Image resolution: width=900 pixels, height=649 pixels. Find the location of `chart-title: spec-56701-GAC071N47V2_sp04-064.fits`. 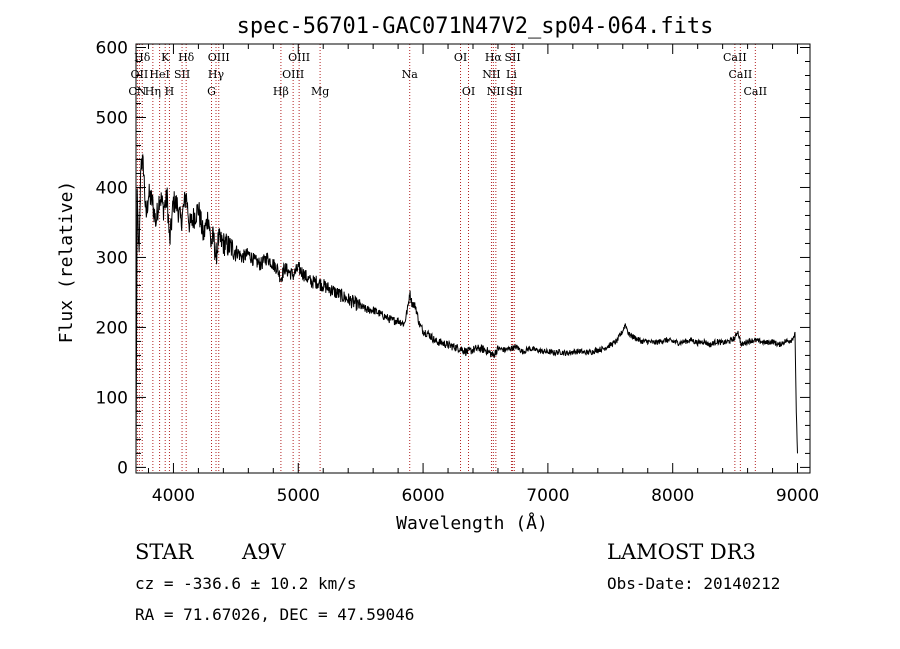

chart-title: spec-56701-GAC071N47V2_sp04-064.fits is located at coordinates (475, 26).